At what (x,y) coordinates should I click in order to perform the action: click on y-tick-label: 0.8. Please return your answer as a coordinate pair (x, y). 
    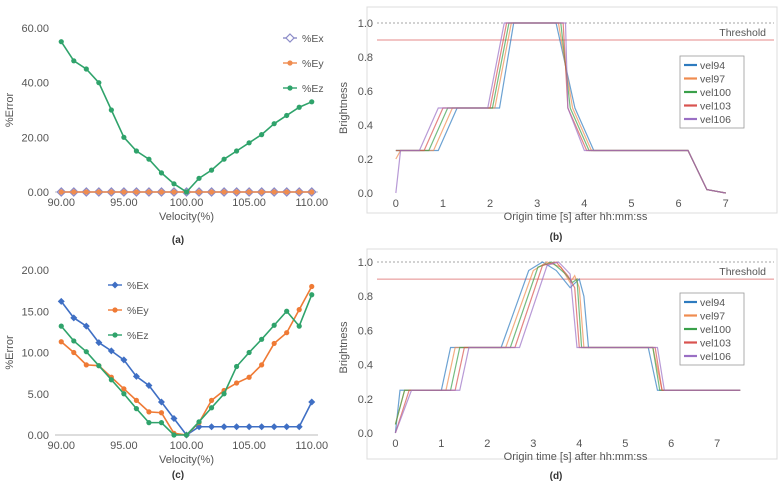
    Looking at the image, I should click on (365, 58).